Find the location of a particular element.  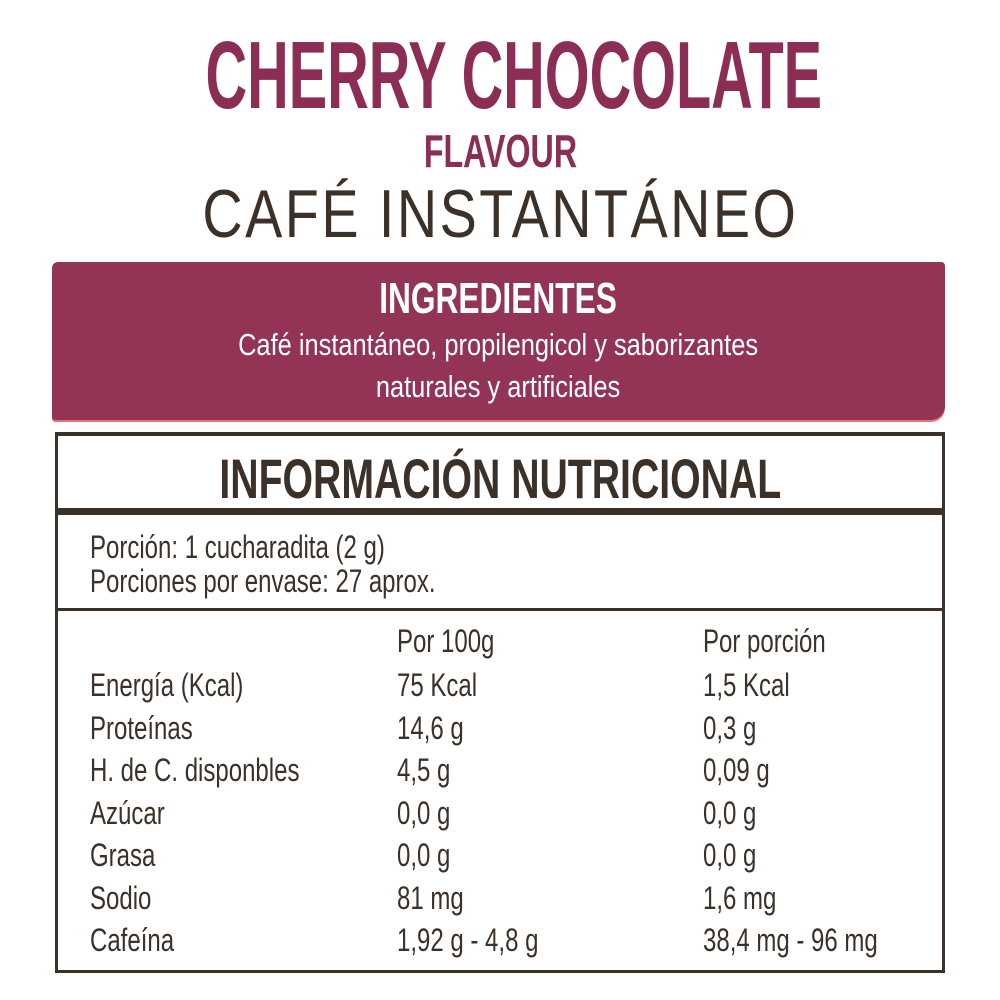

value-per-100g: 4,5 g is located at coordinates (424, 770).